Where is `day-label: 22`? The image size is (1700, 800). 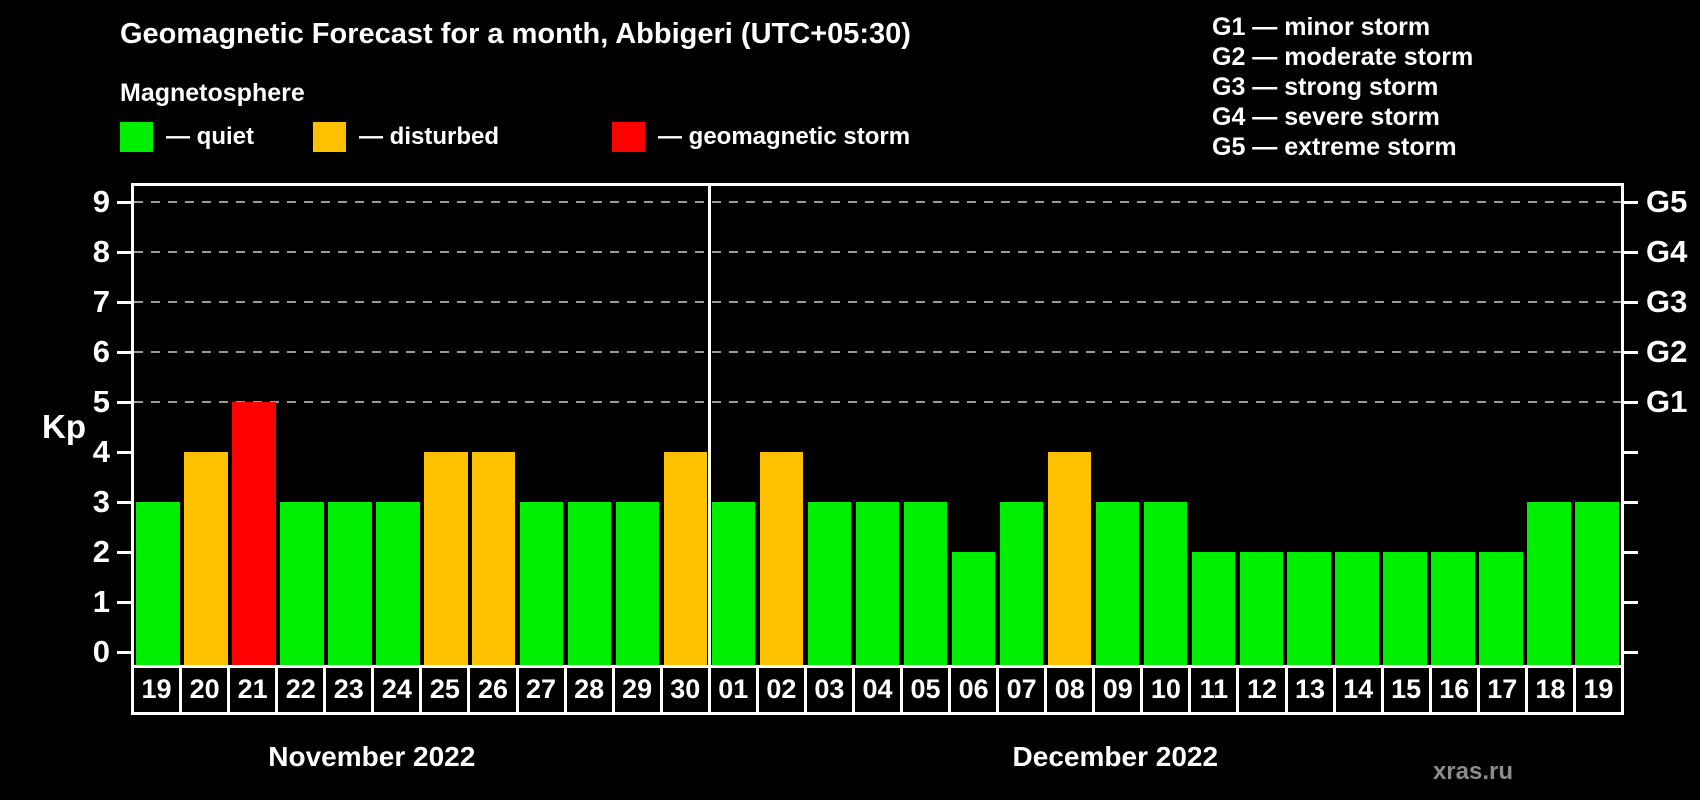
day-label: 22 is located at coordinates (302, 690).